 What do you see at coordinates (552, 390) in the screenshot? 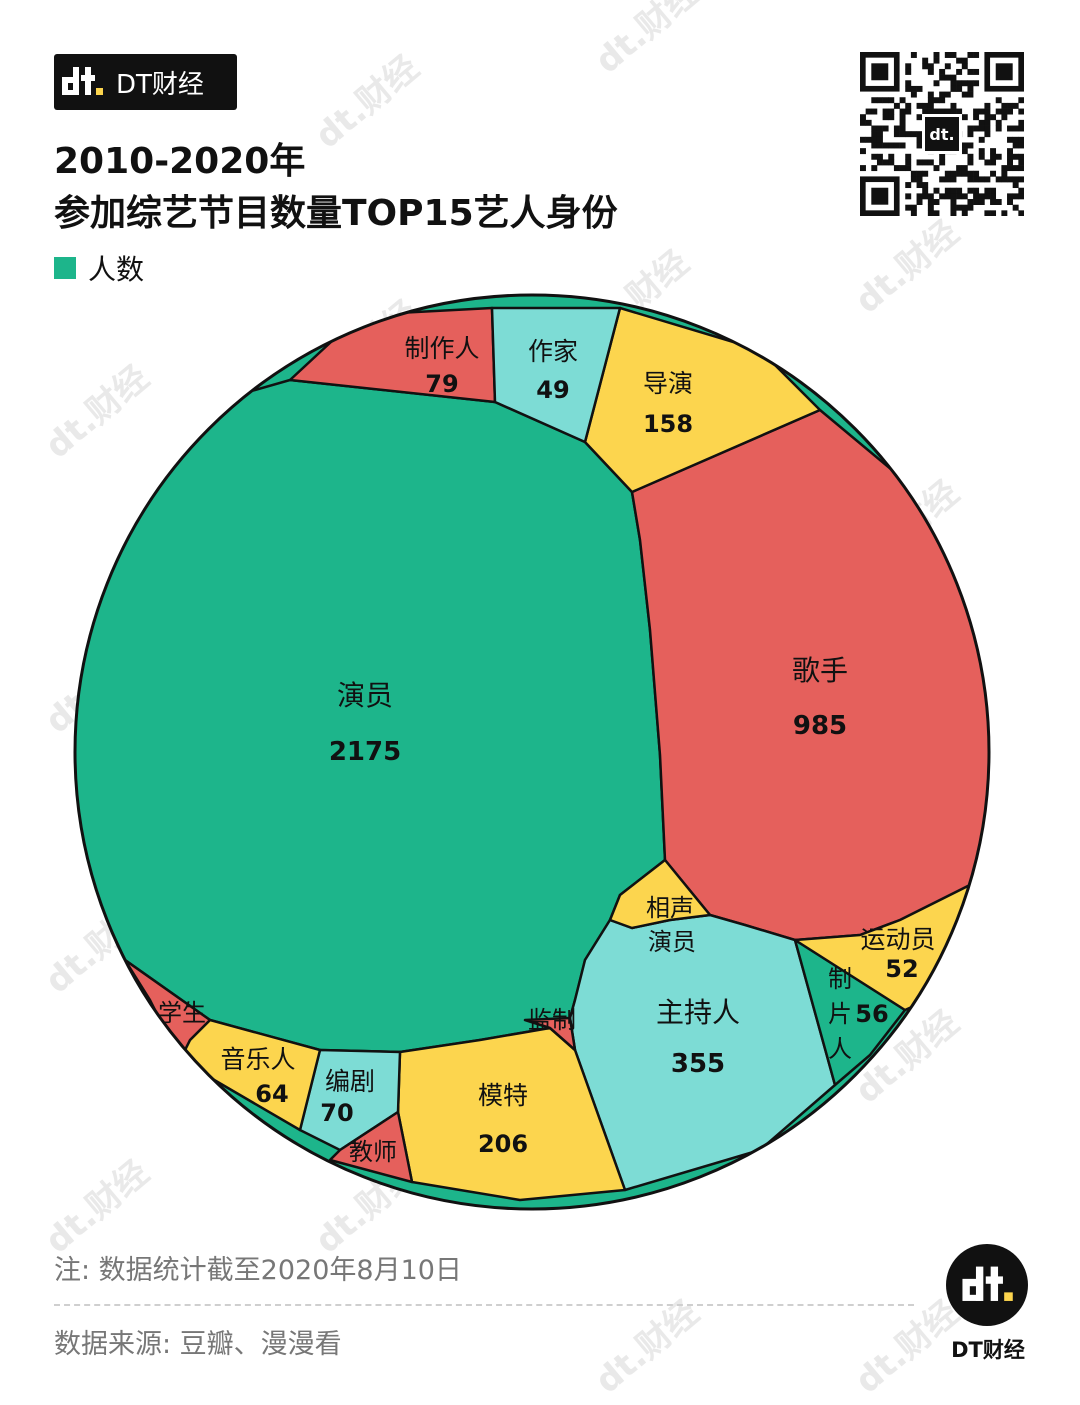
I see `cell-value: 49` at bounding box center [552, 390].